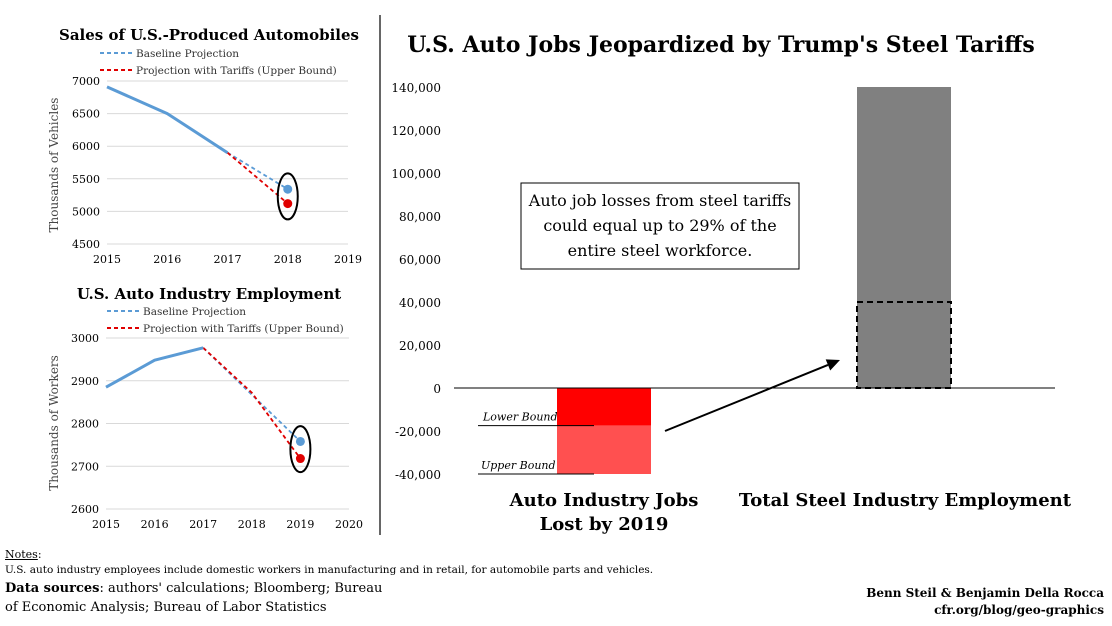 Image resolution: width=1112 pixels, height=626 pixels. What do you see at coordinates (420, 260) in the screenshot?
I see `auto-jobs-y-tick-label: 60,000` at bounding box center [420, 260].